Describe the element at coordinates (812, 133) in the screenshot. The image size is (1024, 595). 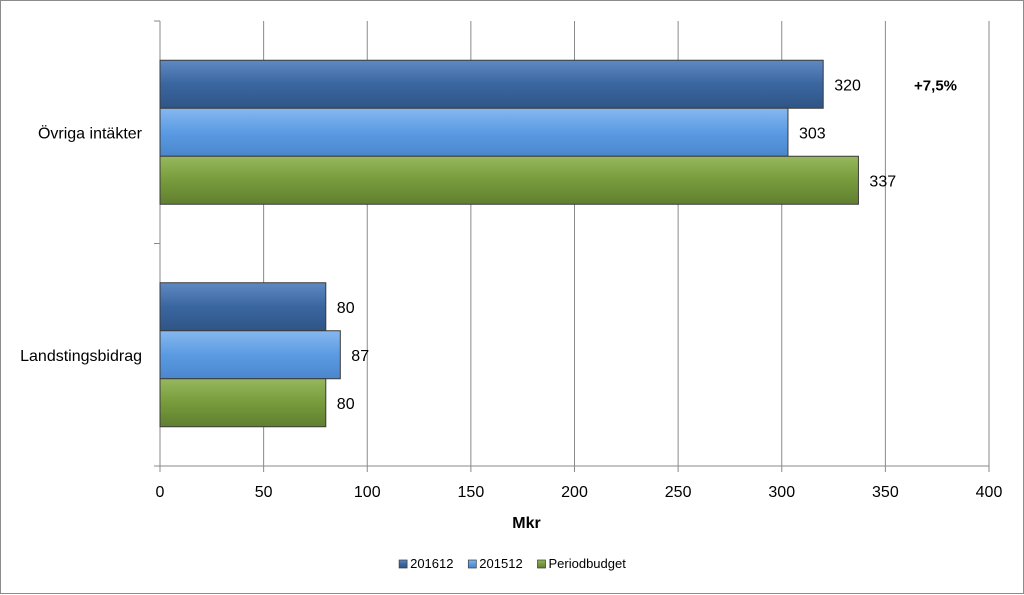
I see `data-label: 303` at that location.